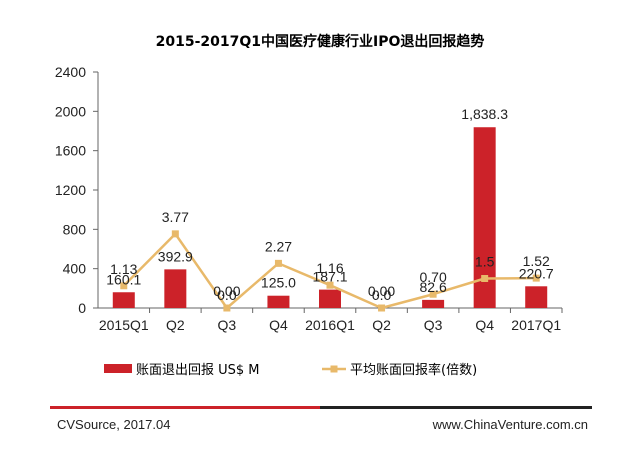  Describe the element at coordinates (75, 269) in the screenshot. I see `y-tick-label: 400` at that location.